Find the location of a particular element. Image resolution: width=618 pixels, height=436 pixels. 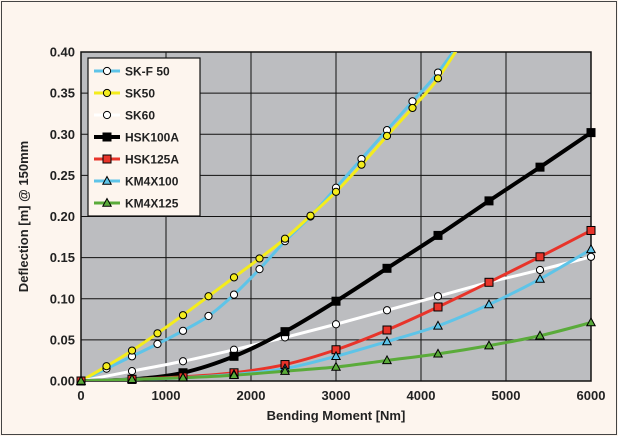

y-tick-label: 0.10 is located at coordinates (62, 298).